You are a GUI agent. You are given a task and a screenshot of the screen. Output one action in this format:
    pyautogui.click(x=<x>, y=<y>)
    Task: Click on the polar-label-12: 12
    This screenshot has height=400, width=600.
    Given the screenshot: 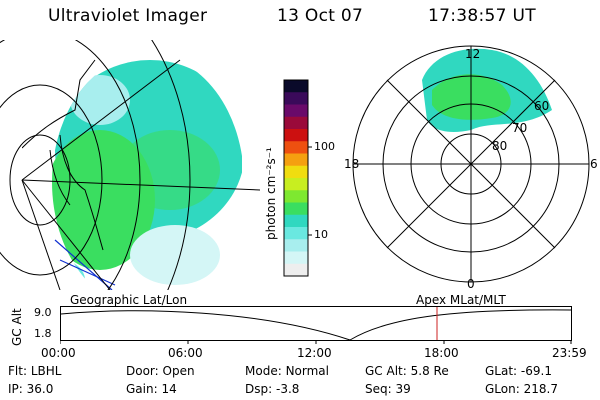 What is the action you would take?
    pyautogui.click(x=472, y=54)
    